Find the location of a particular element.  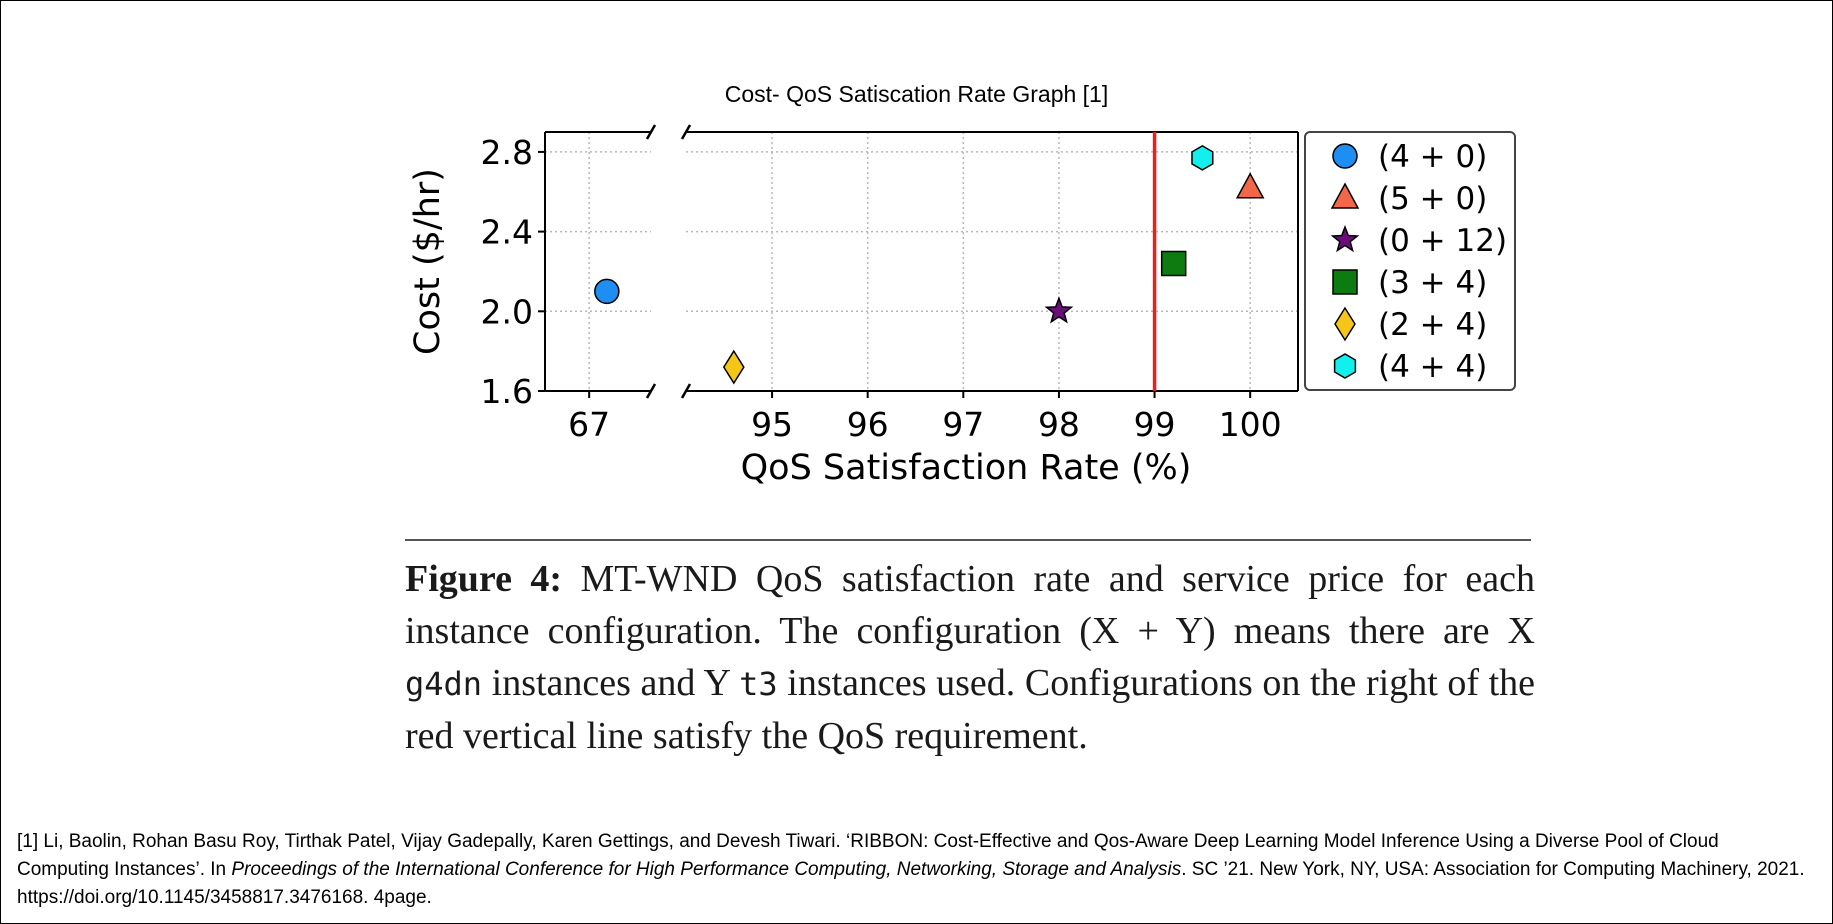

legend-label: (3 + 4) is located at coordinates (1432, 283).